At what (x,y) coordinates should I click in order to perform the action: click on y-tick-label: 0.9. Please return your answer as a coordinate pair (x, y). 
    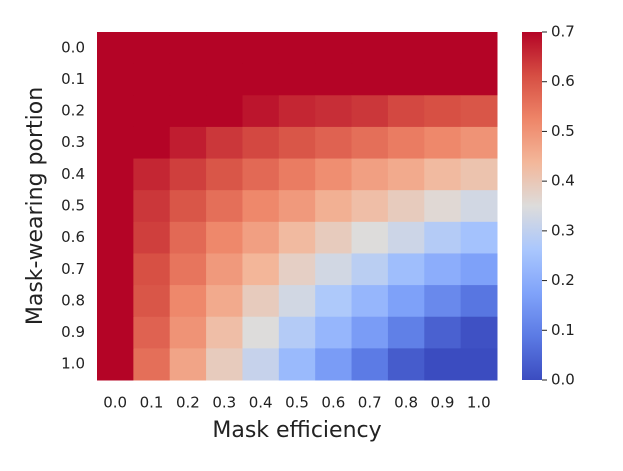
    Looking at the image, I should click on (73, 332).